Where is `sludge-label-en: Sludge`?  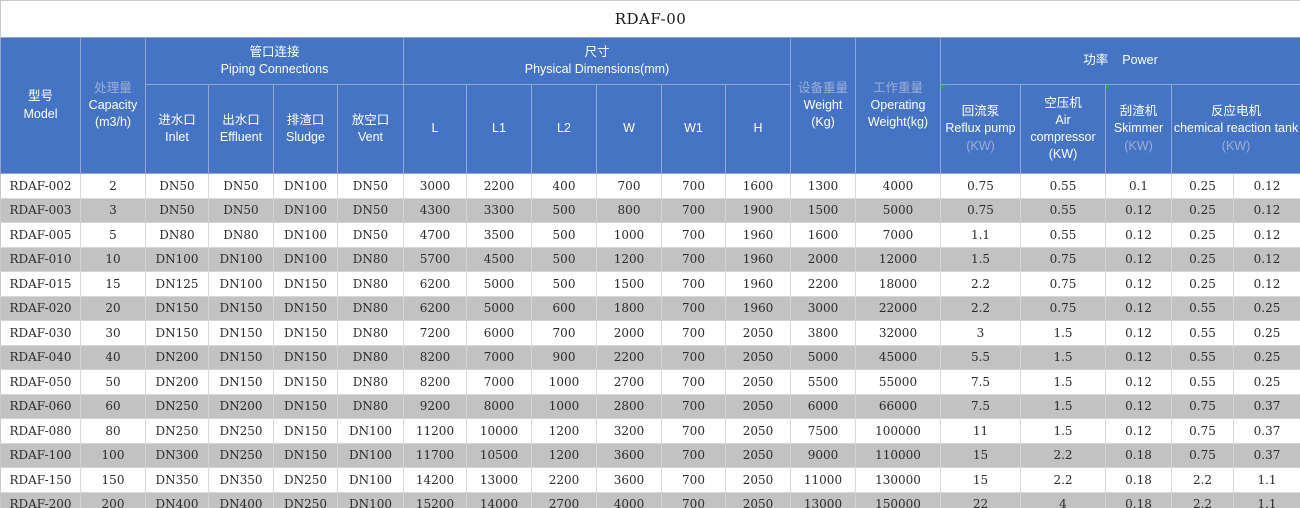
sludge-label-en: Sludge is located at coordinates (305, 137).